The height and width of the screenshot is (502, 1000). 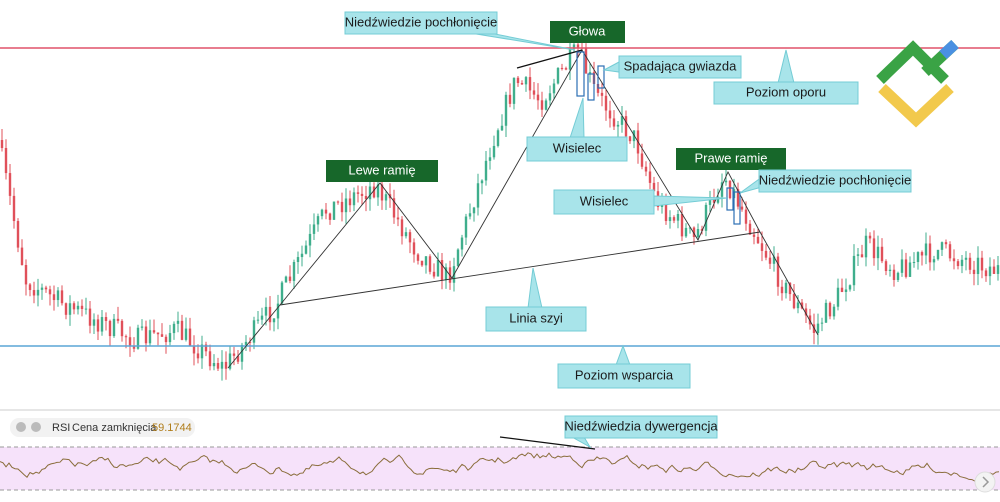 I want to click on callout-text: Poziom oporu, so click(x=786, y=91).